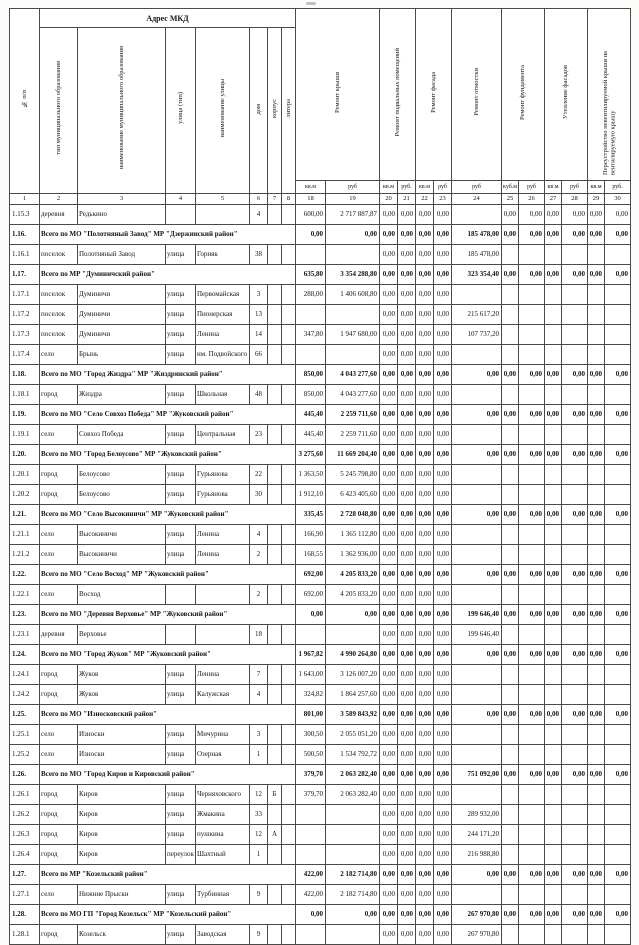 The width and height of the screenshot is (639, 945). Describe the element at coordinates (477, 934) in the screenshot. I see `value-cell: 267 970,80` at that location.